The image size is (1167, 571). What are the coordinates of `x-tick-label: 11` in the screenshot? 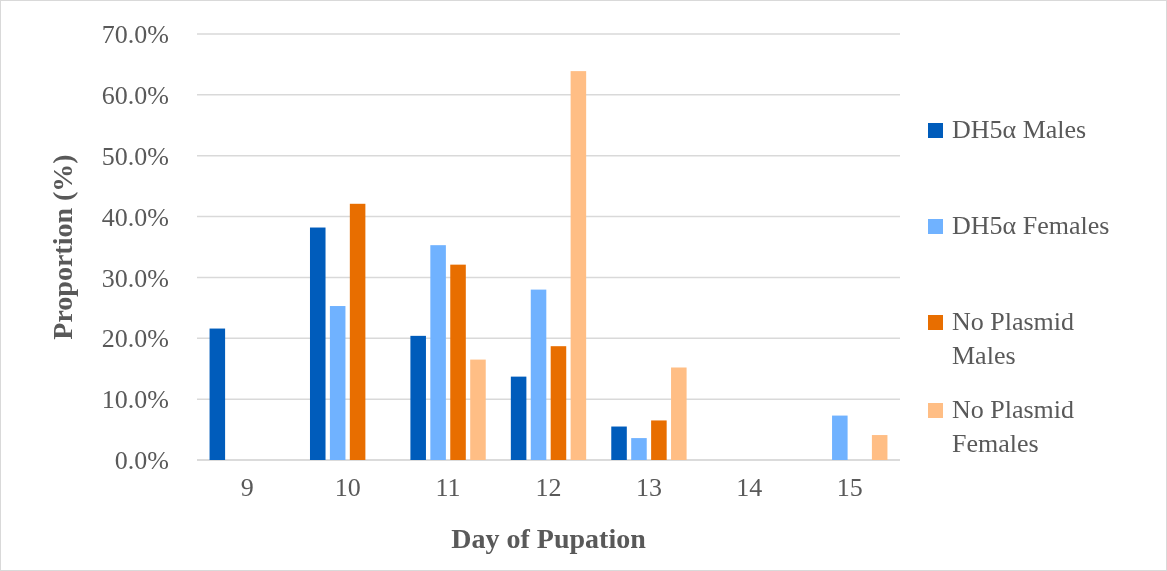 It's located at (448, 487).